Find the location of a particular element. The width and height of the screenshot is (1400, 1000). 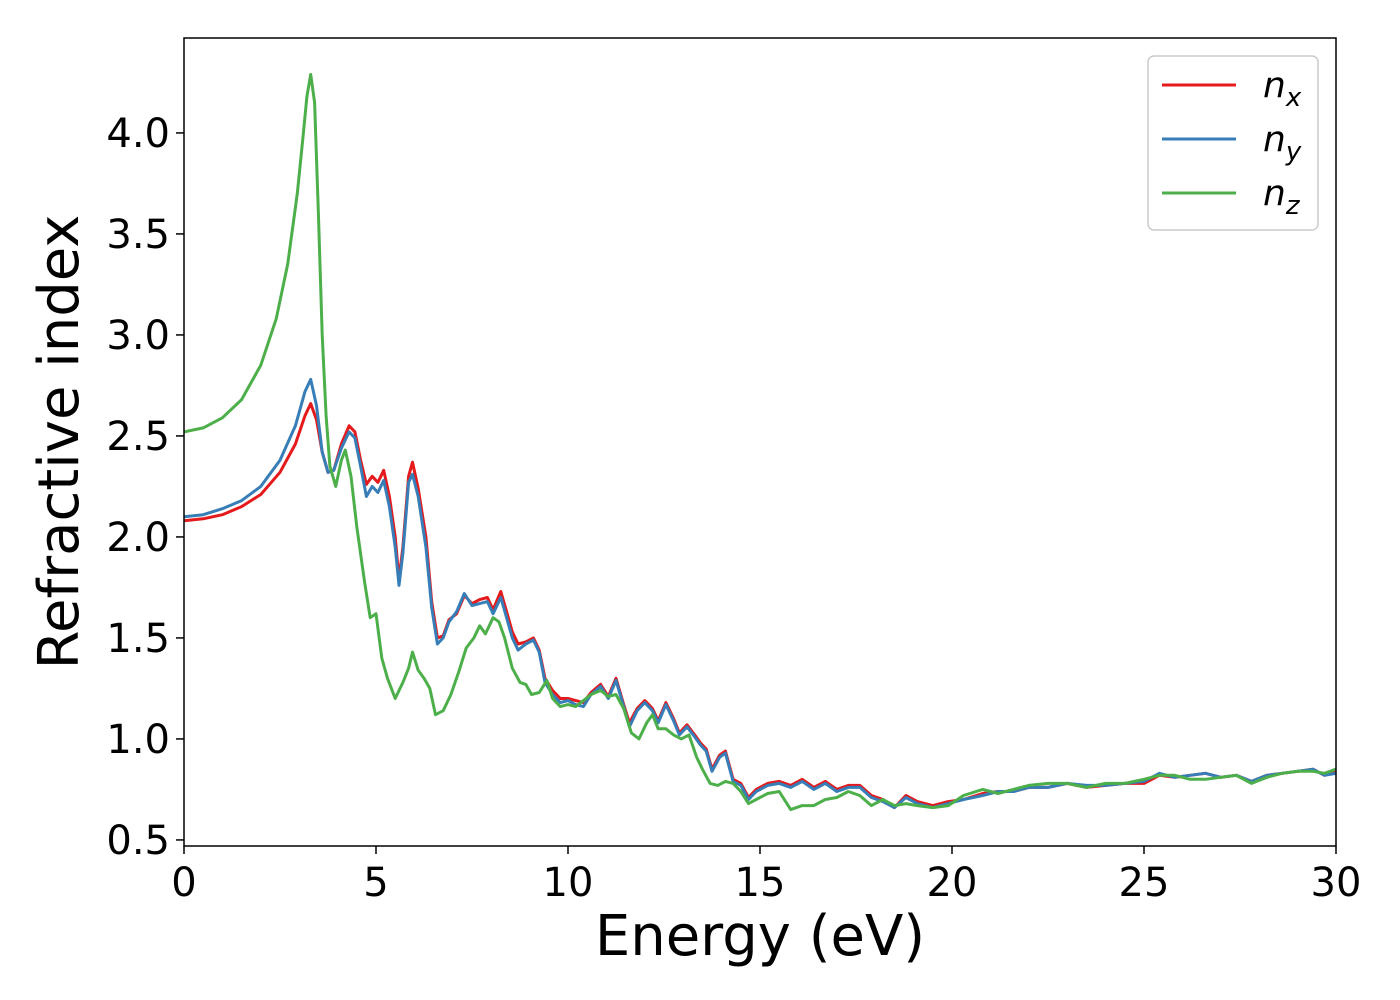

y-axis: 0.5 1.0 1.5 2.0 2.5 3.0 3.5 4.0 is located at coordinates (145, 487).